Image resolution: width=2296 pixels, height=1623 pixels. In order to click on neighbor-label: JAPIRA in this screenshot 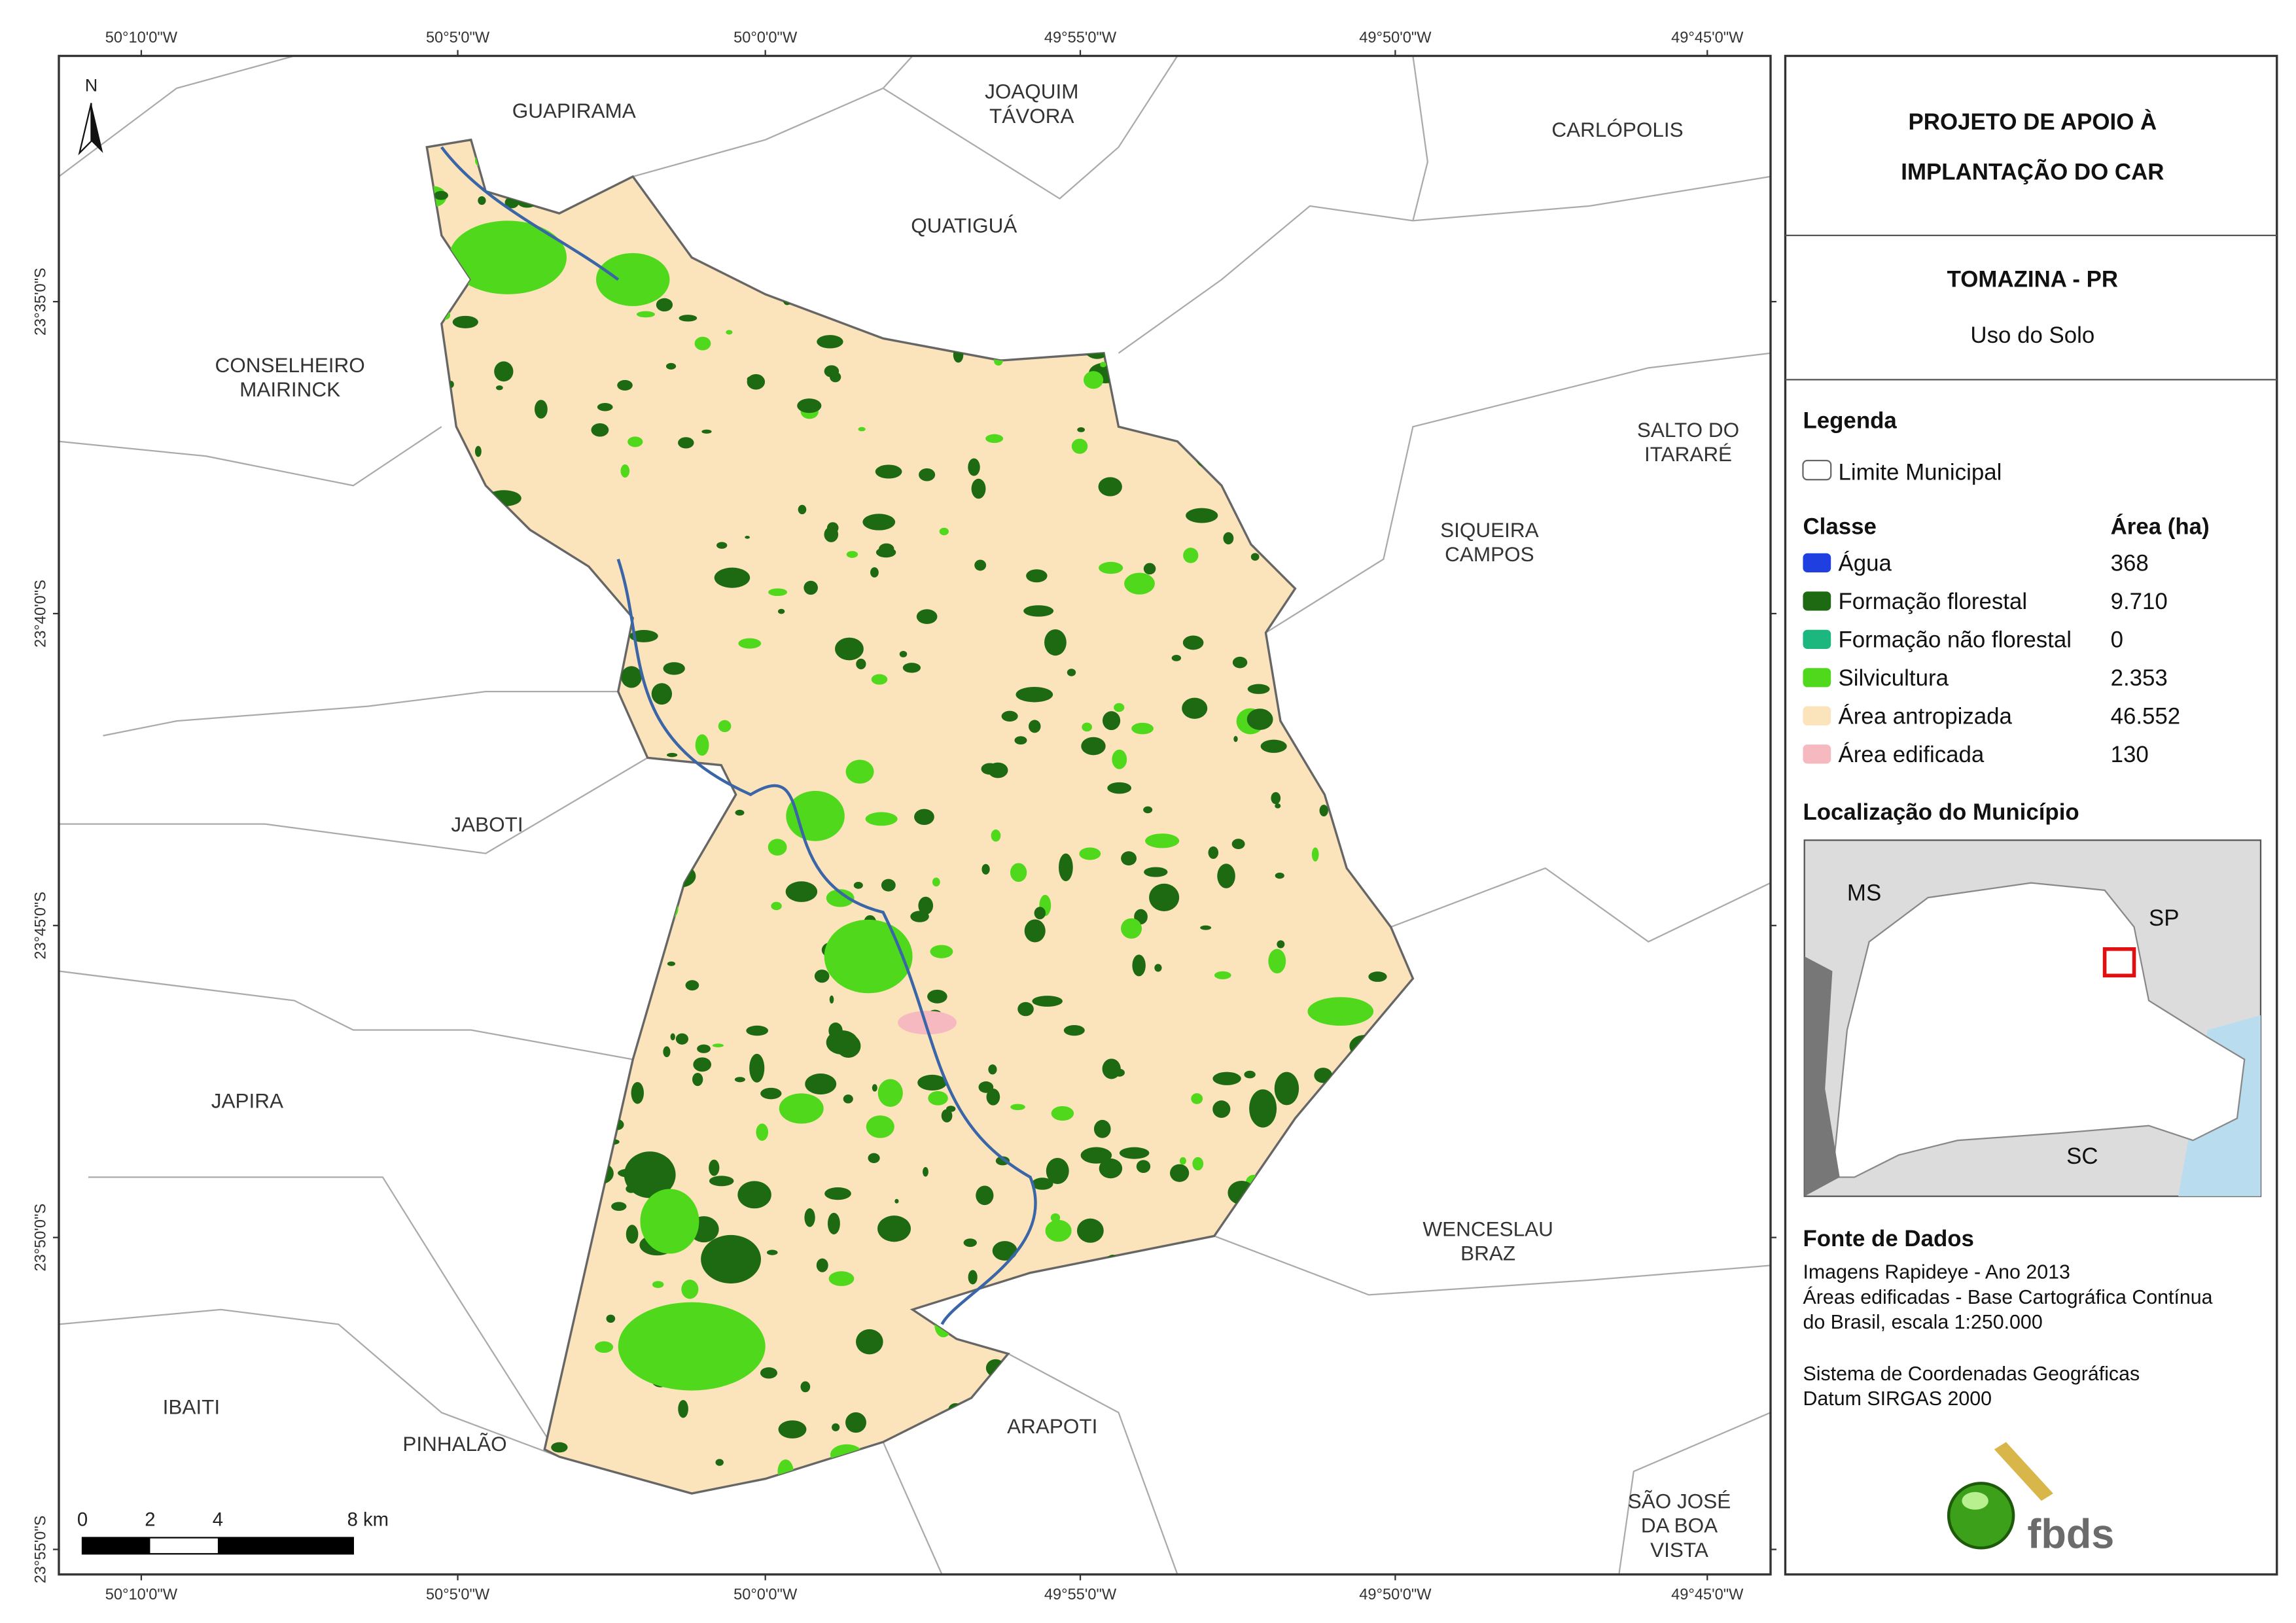, I will do `click(247, 1101)`.